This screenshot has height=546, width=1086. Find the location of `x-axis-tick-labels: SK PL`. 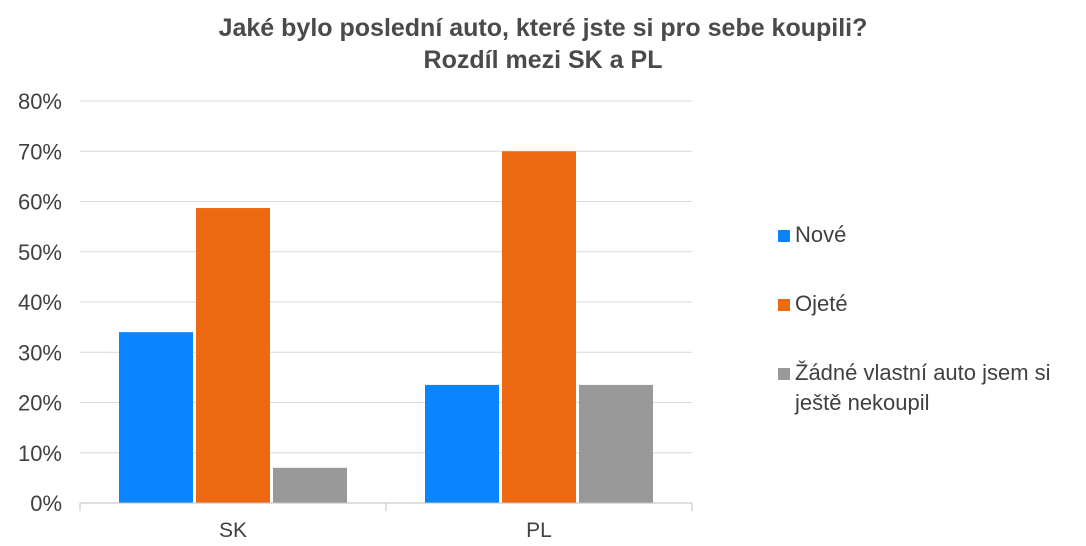

x-axis-tick-labels: SK PL is located at coordinates (385, 530).